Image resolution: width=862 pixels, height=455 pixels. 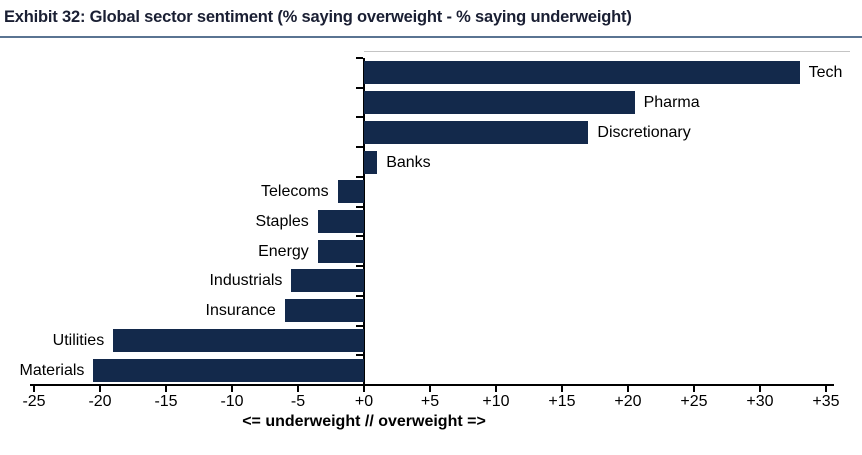 What do you see at coordinates (826, 401) in the screenshot?
I see `x-tick-label: +35` at bounding box center [826, 401].